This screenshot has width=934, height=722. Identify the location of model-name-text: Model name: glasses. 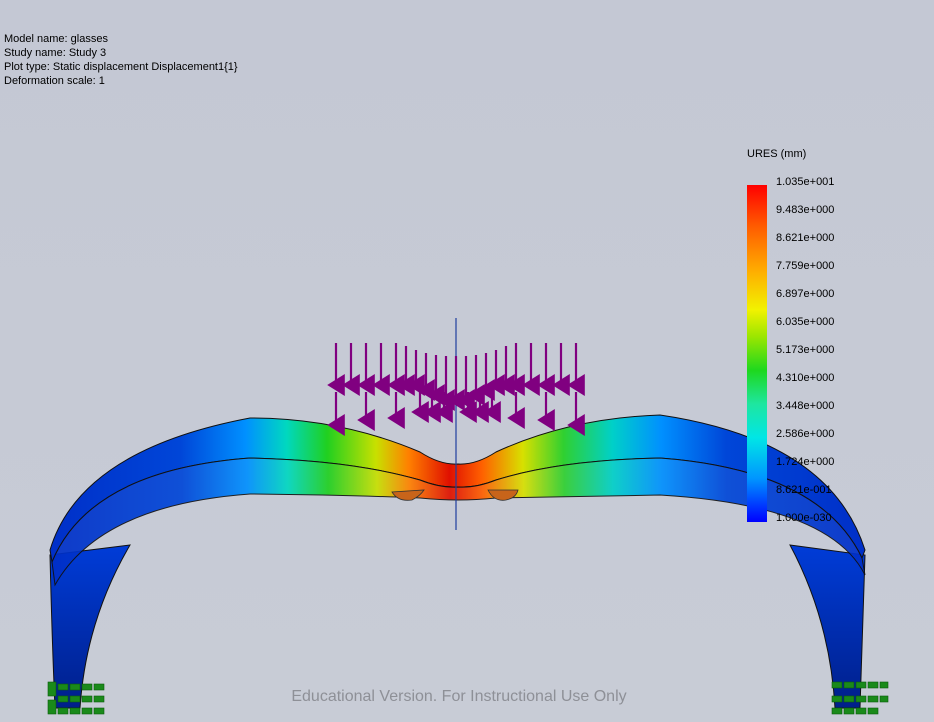
(56, 39).